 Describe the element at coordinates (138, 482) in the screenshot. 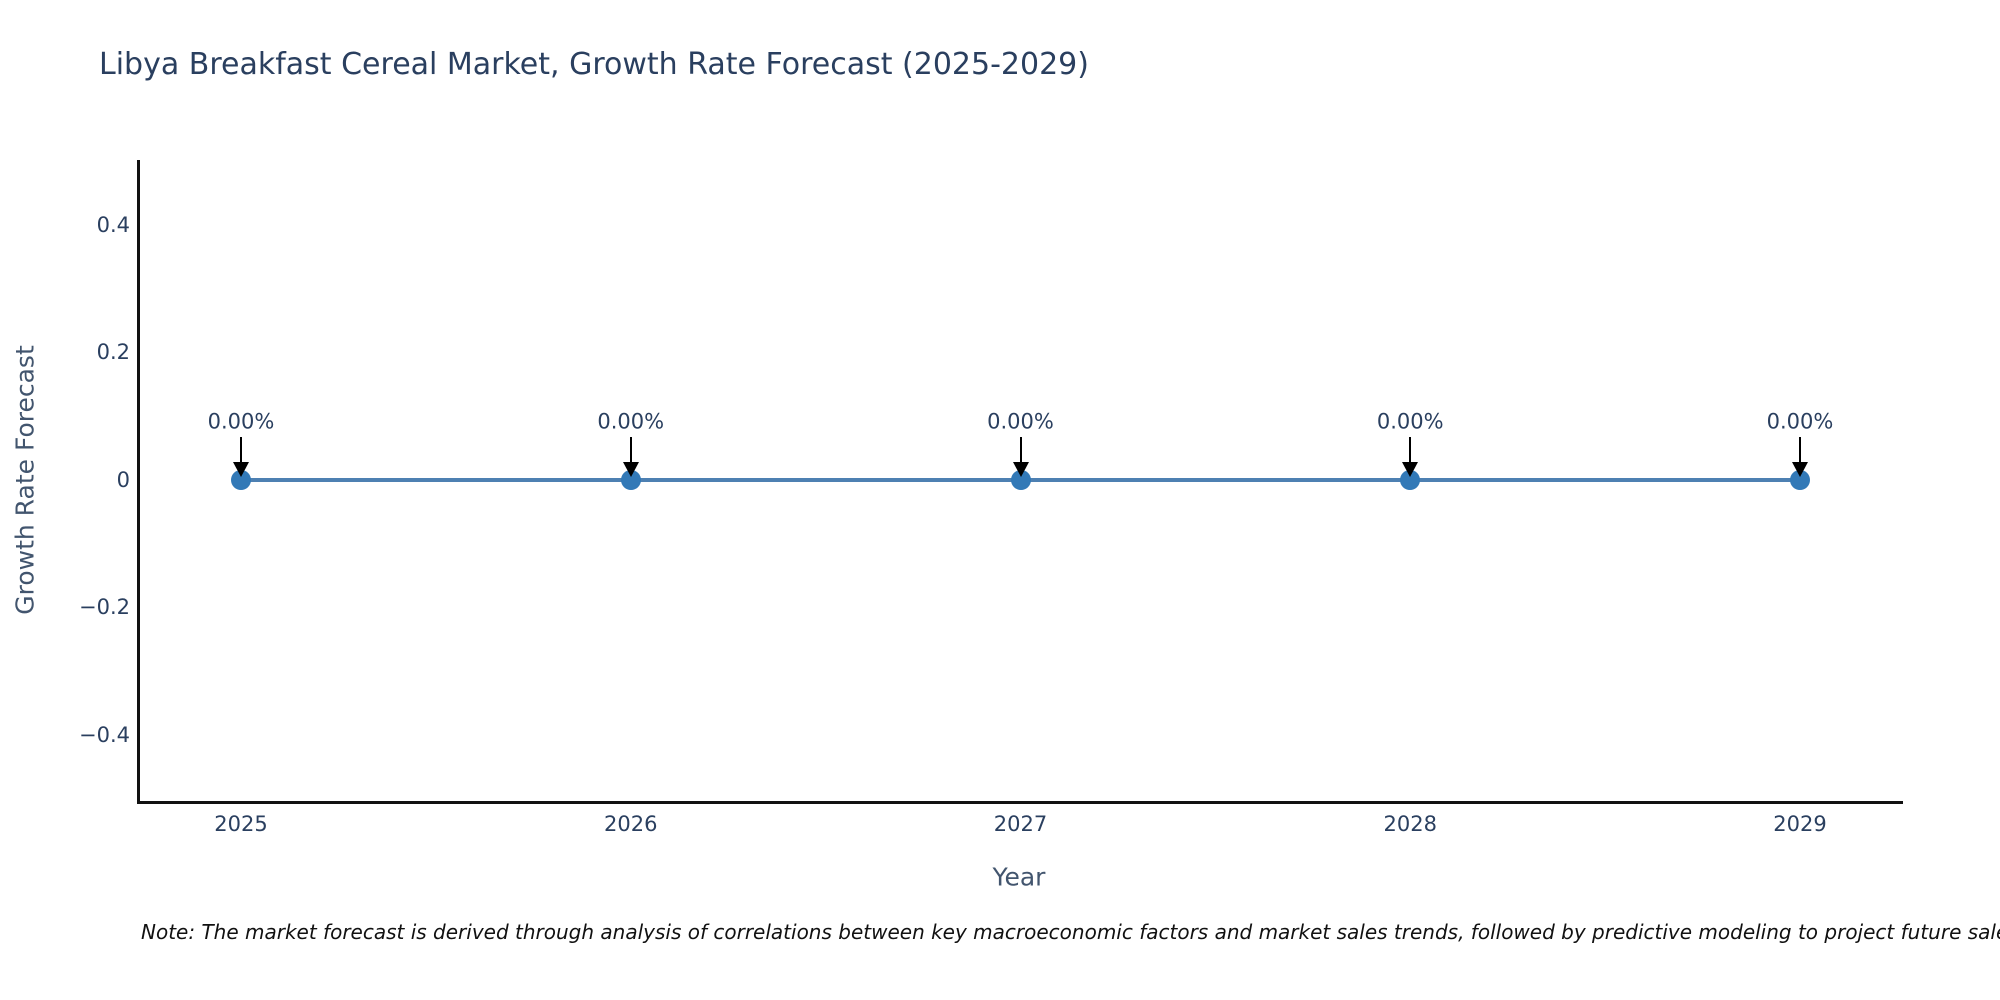

I see `y-axis-line` at that location.